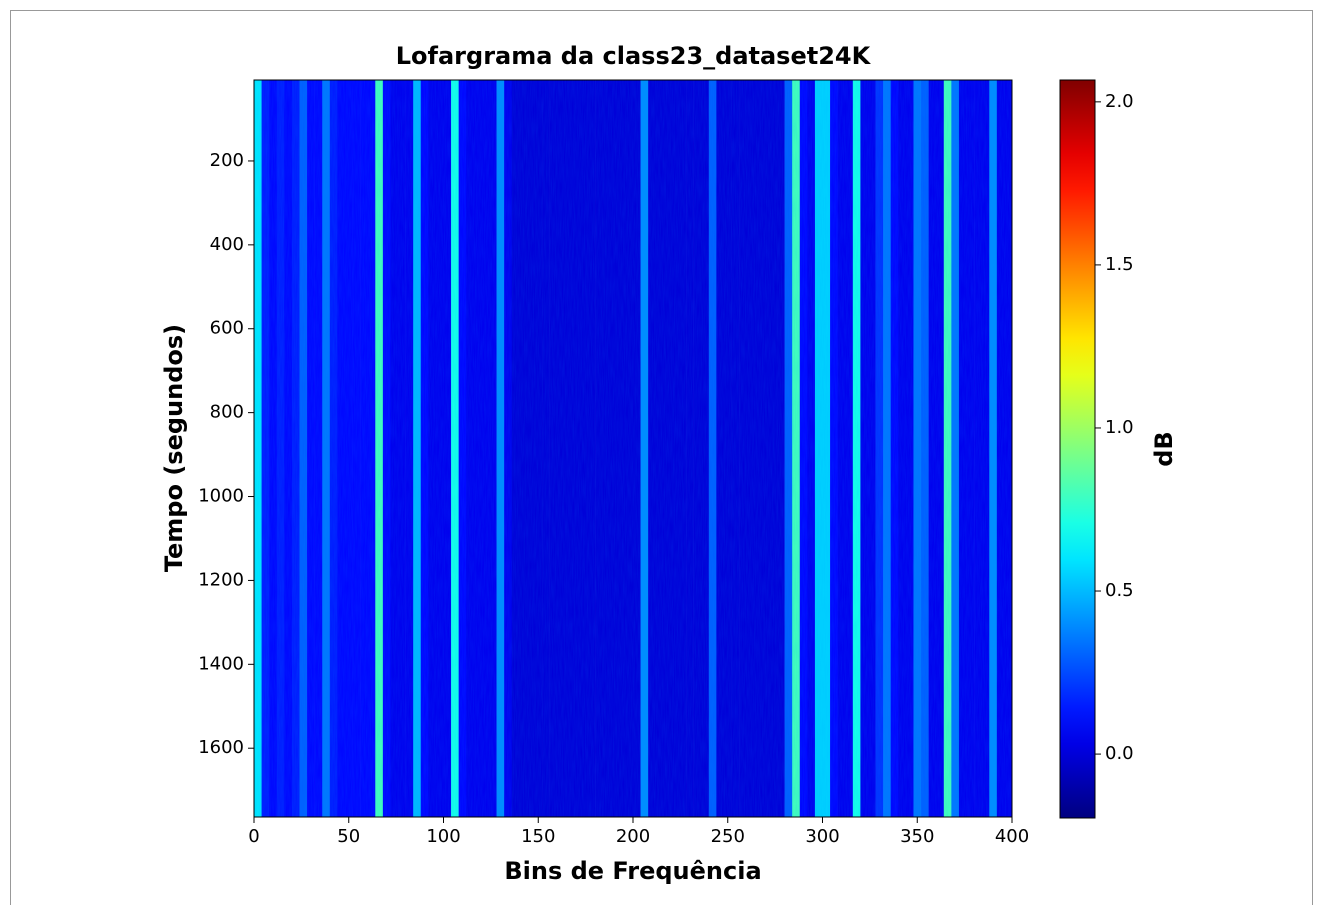 This screenshot has width=1322, height=905. What do you see at coordinates (633, 836) in the screenshot?
I see `x-tick-label: 200` at bounding box center [633, 836].